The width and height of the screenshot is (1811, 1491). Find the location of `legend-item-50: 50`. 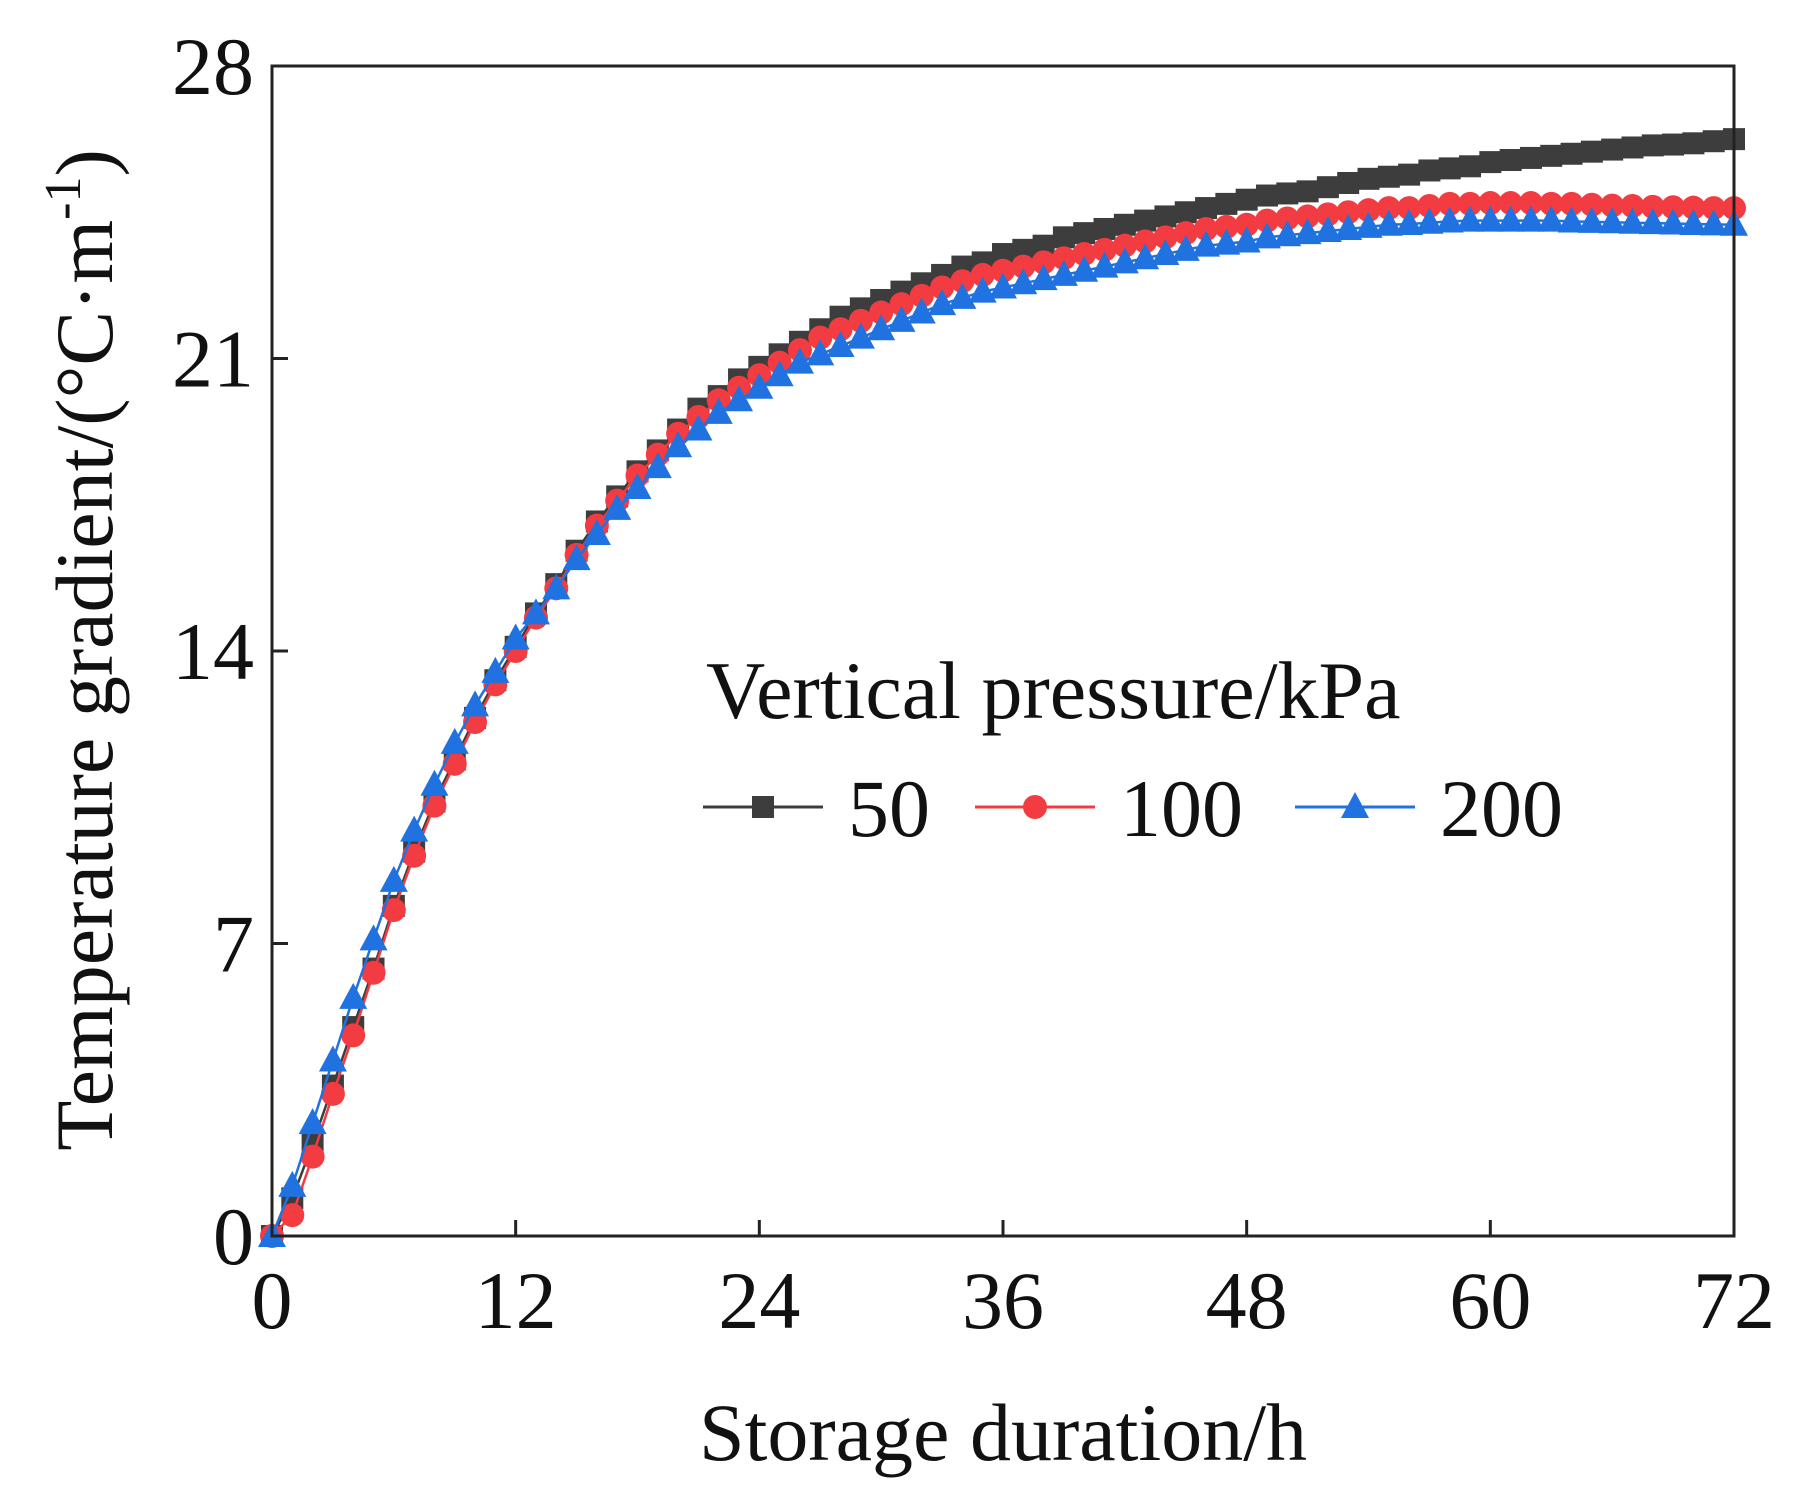

legend-item-50: 50 is located at coordinates (816, 808).